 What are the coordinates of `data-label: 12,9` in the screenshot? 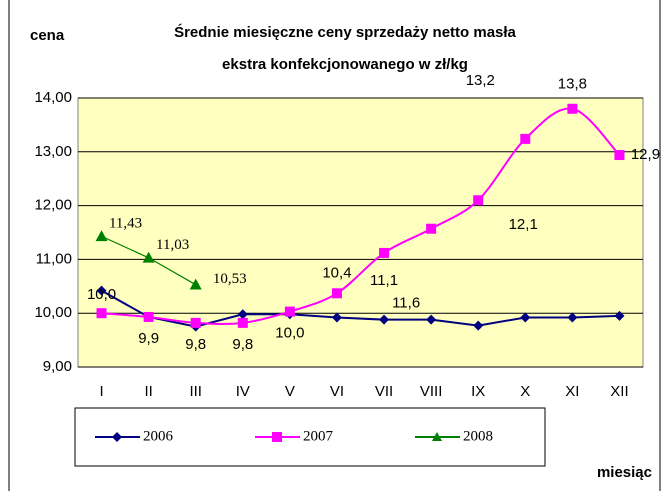 It's located at (645, 154).